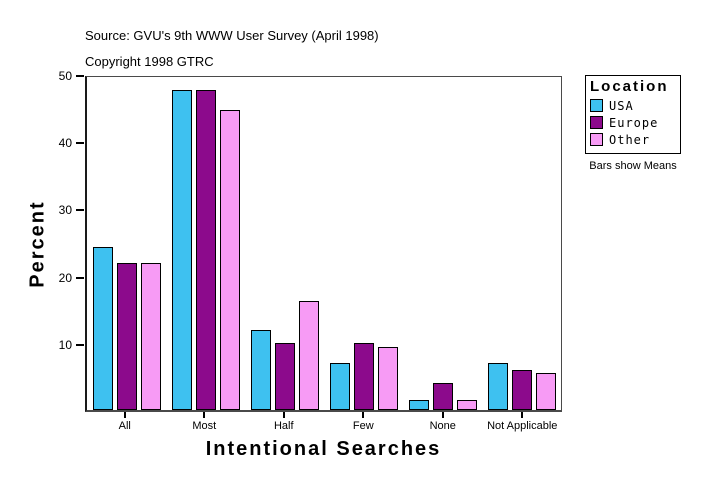 The width and height of the screenshot is (724, 496). I want to click on x-category-label: Most, so click(204, 426).